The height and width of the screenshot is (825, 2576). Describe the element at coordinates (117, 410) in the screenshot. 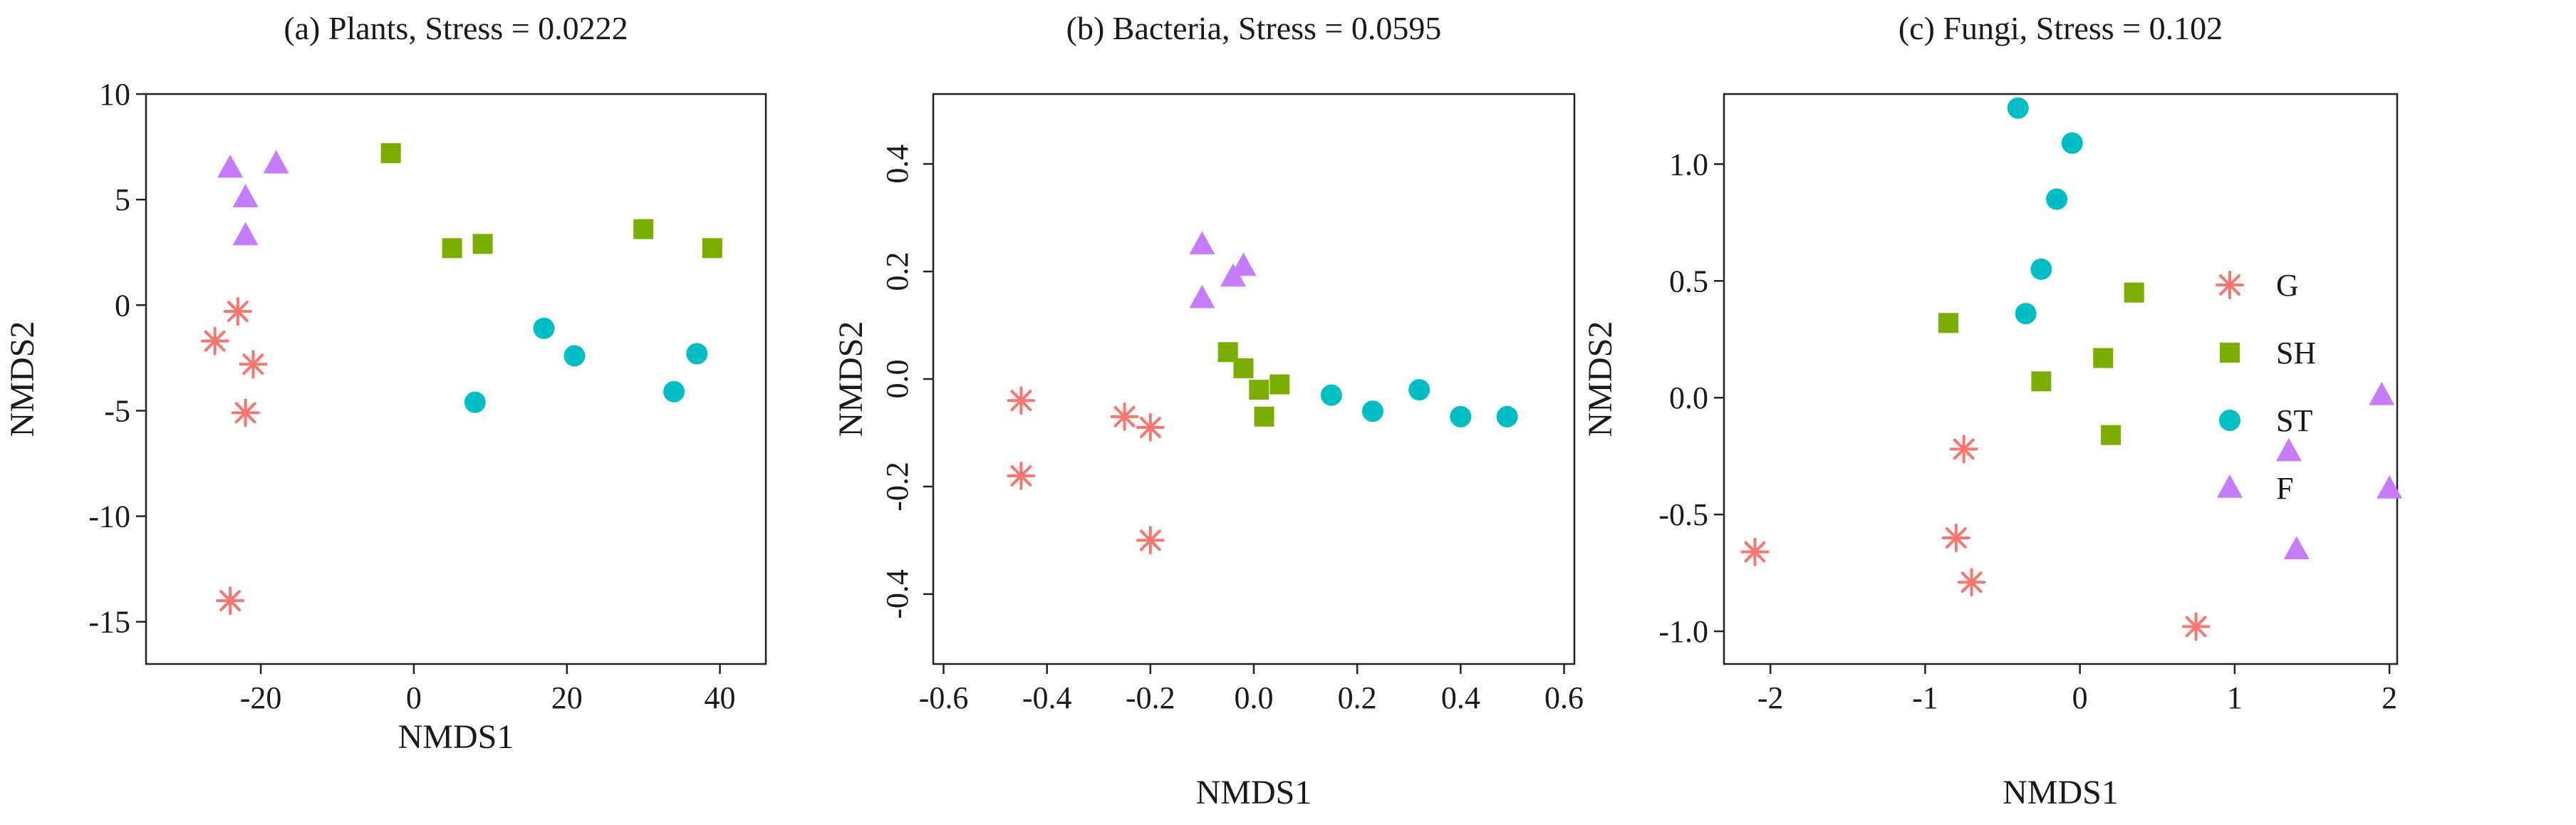

I see `panel-a-ytick-label: -5` at that location.